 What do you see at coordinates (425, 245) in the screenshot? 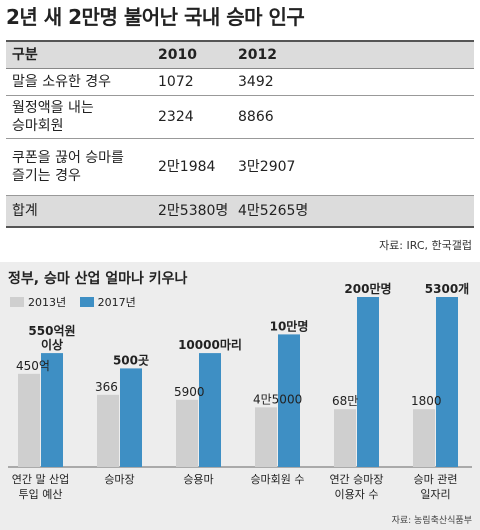
I see `table-source: 자료: IRC, 한국갤럽` at bounding box center [425, 245].